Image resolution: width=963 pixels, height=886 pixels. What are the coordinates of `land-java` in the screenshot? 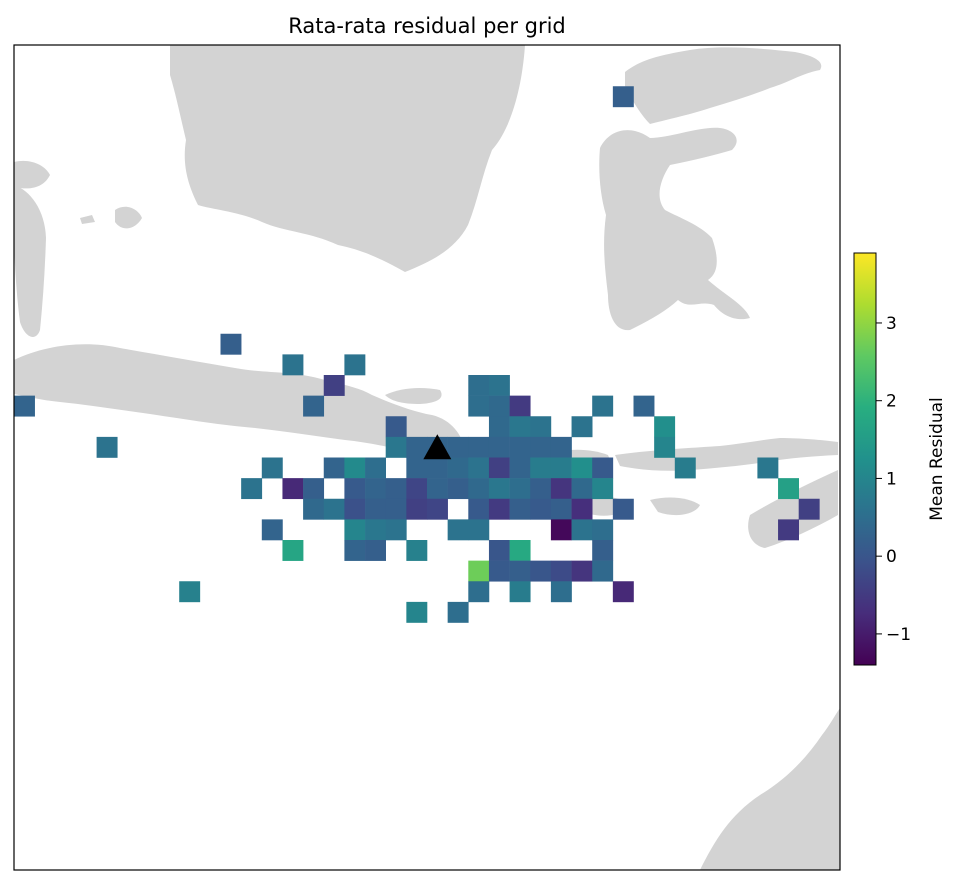 It's located at (239, 399).